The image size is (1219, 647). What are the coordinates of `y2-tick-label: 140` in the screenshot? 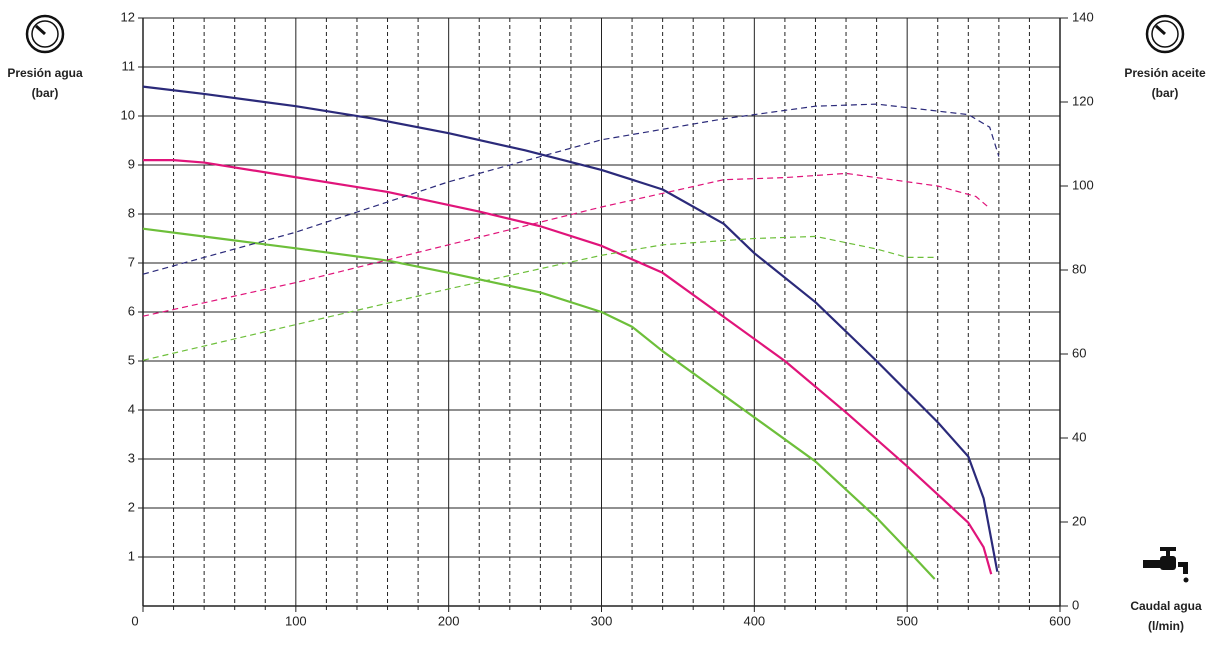 It's located at (1083, 16).